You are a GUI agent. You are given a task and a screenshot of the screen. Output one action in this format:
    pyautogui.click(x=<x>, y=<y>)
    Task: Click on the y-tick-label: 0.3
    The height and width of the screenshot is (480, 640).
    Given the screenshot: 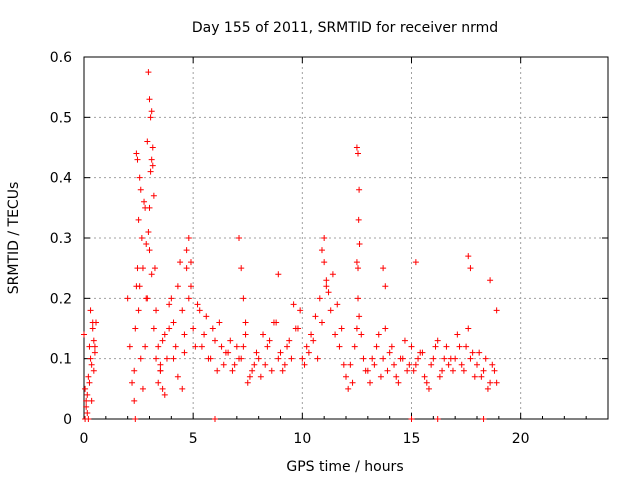 What is the action you would take?
    pyautogui.click(x=61, y=239)
    